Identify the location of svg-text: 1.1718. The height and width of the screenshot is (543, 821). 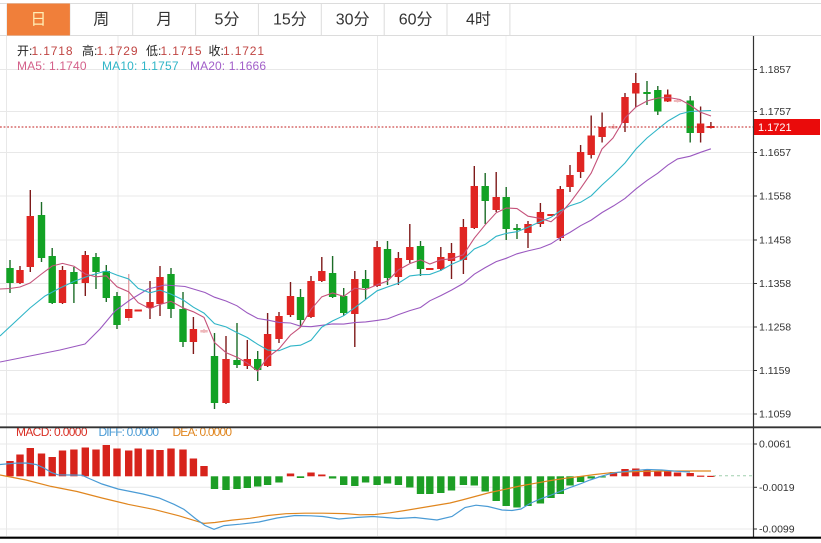
(52, 51).